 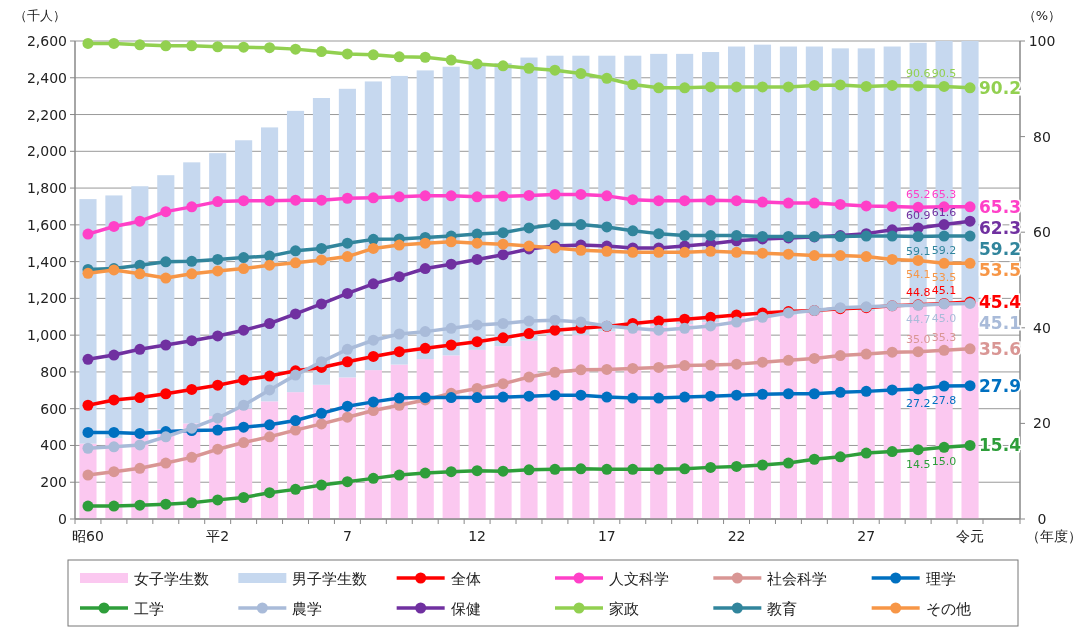 I want to click on data-label: 60.9, so click(x=918, y=215).